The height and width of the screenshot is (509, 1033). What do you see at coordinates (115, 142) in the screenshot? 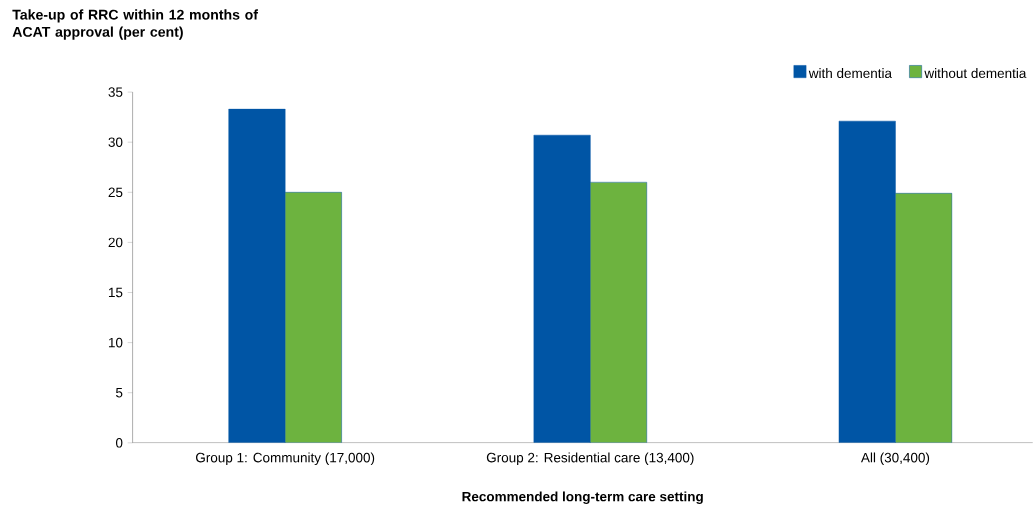
I see `y-tick-label: 30` at bounding box center [115, 142].